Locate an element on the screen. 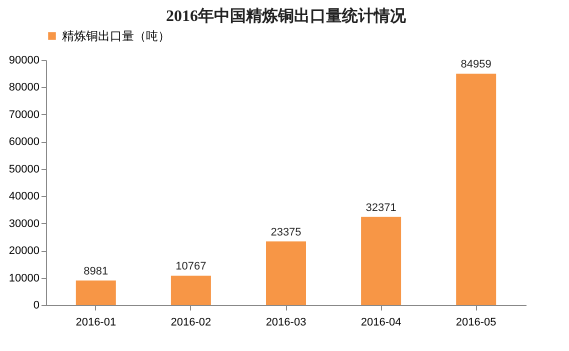 The height and width of the screenshot is (351, 569). data-label: 10767 is located at coordinates (191, 266).